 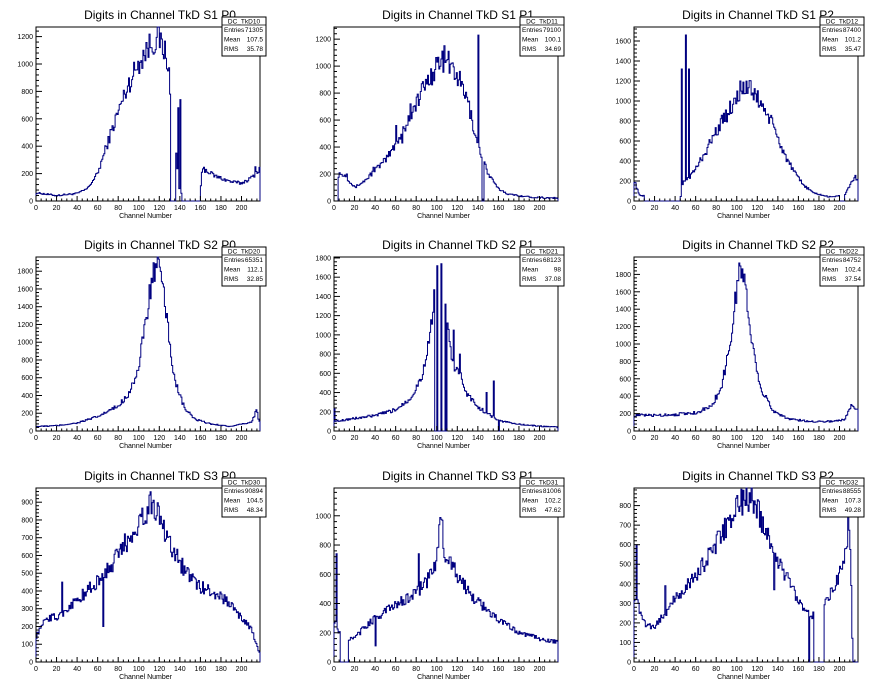 What do you see at coordinates (758, 476) in the screenshot?
I see `panel-title: Digits in Channel TkD S3 P2` at bounding box center [758, 476].